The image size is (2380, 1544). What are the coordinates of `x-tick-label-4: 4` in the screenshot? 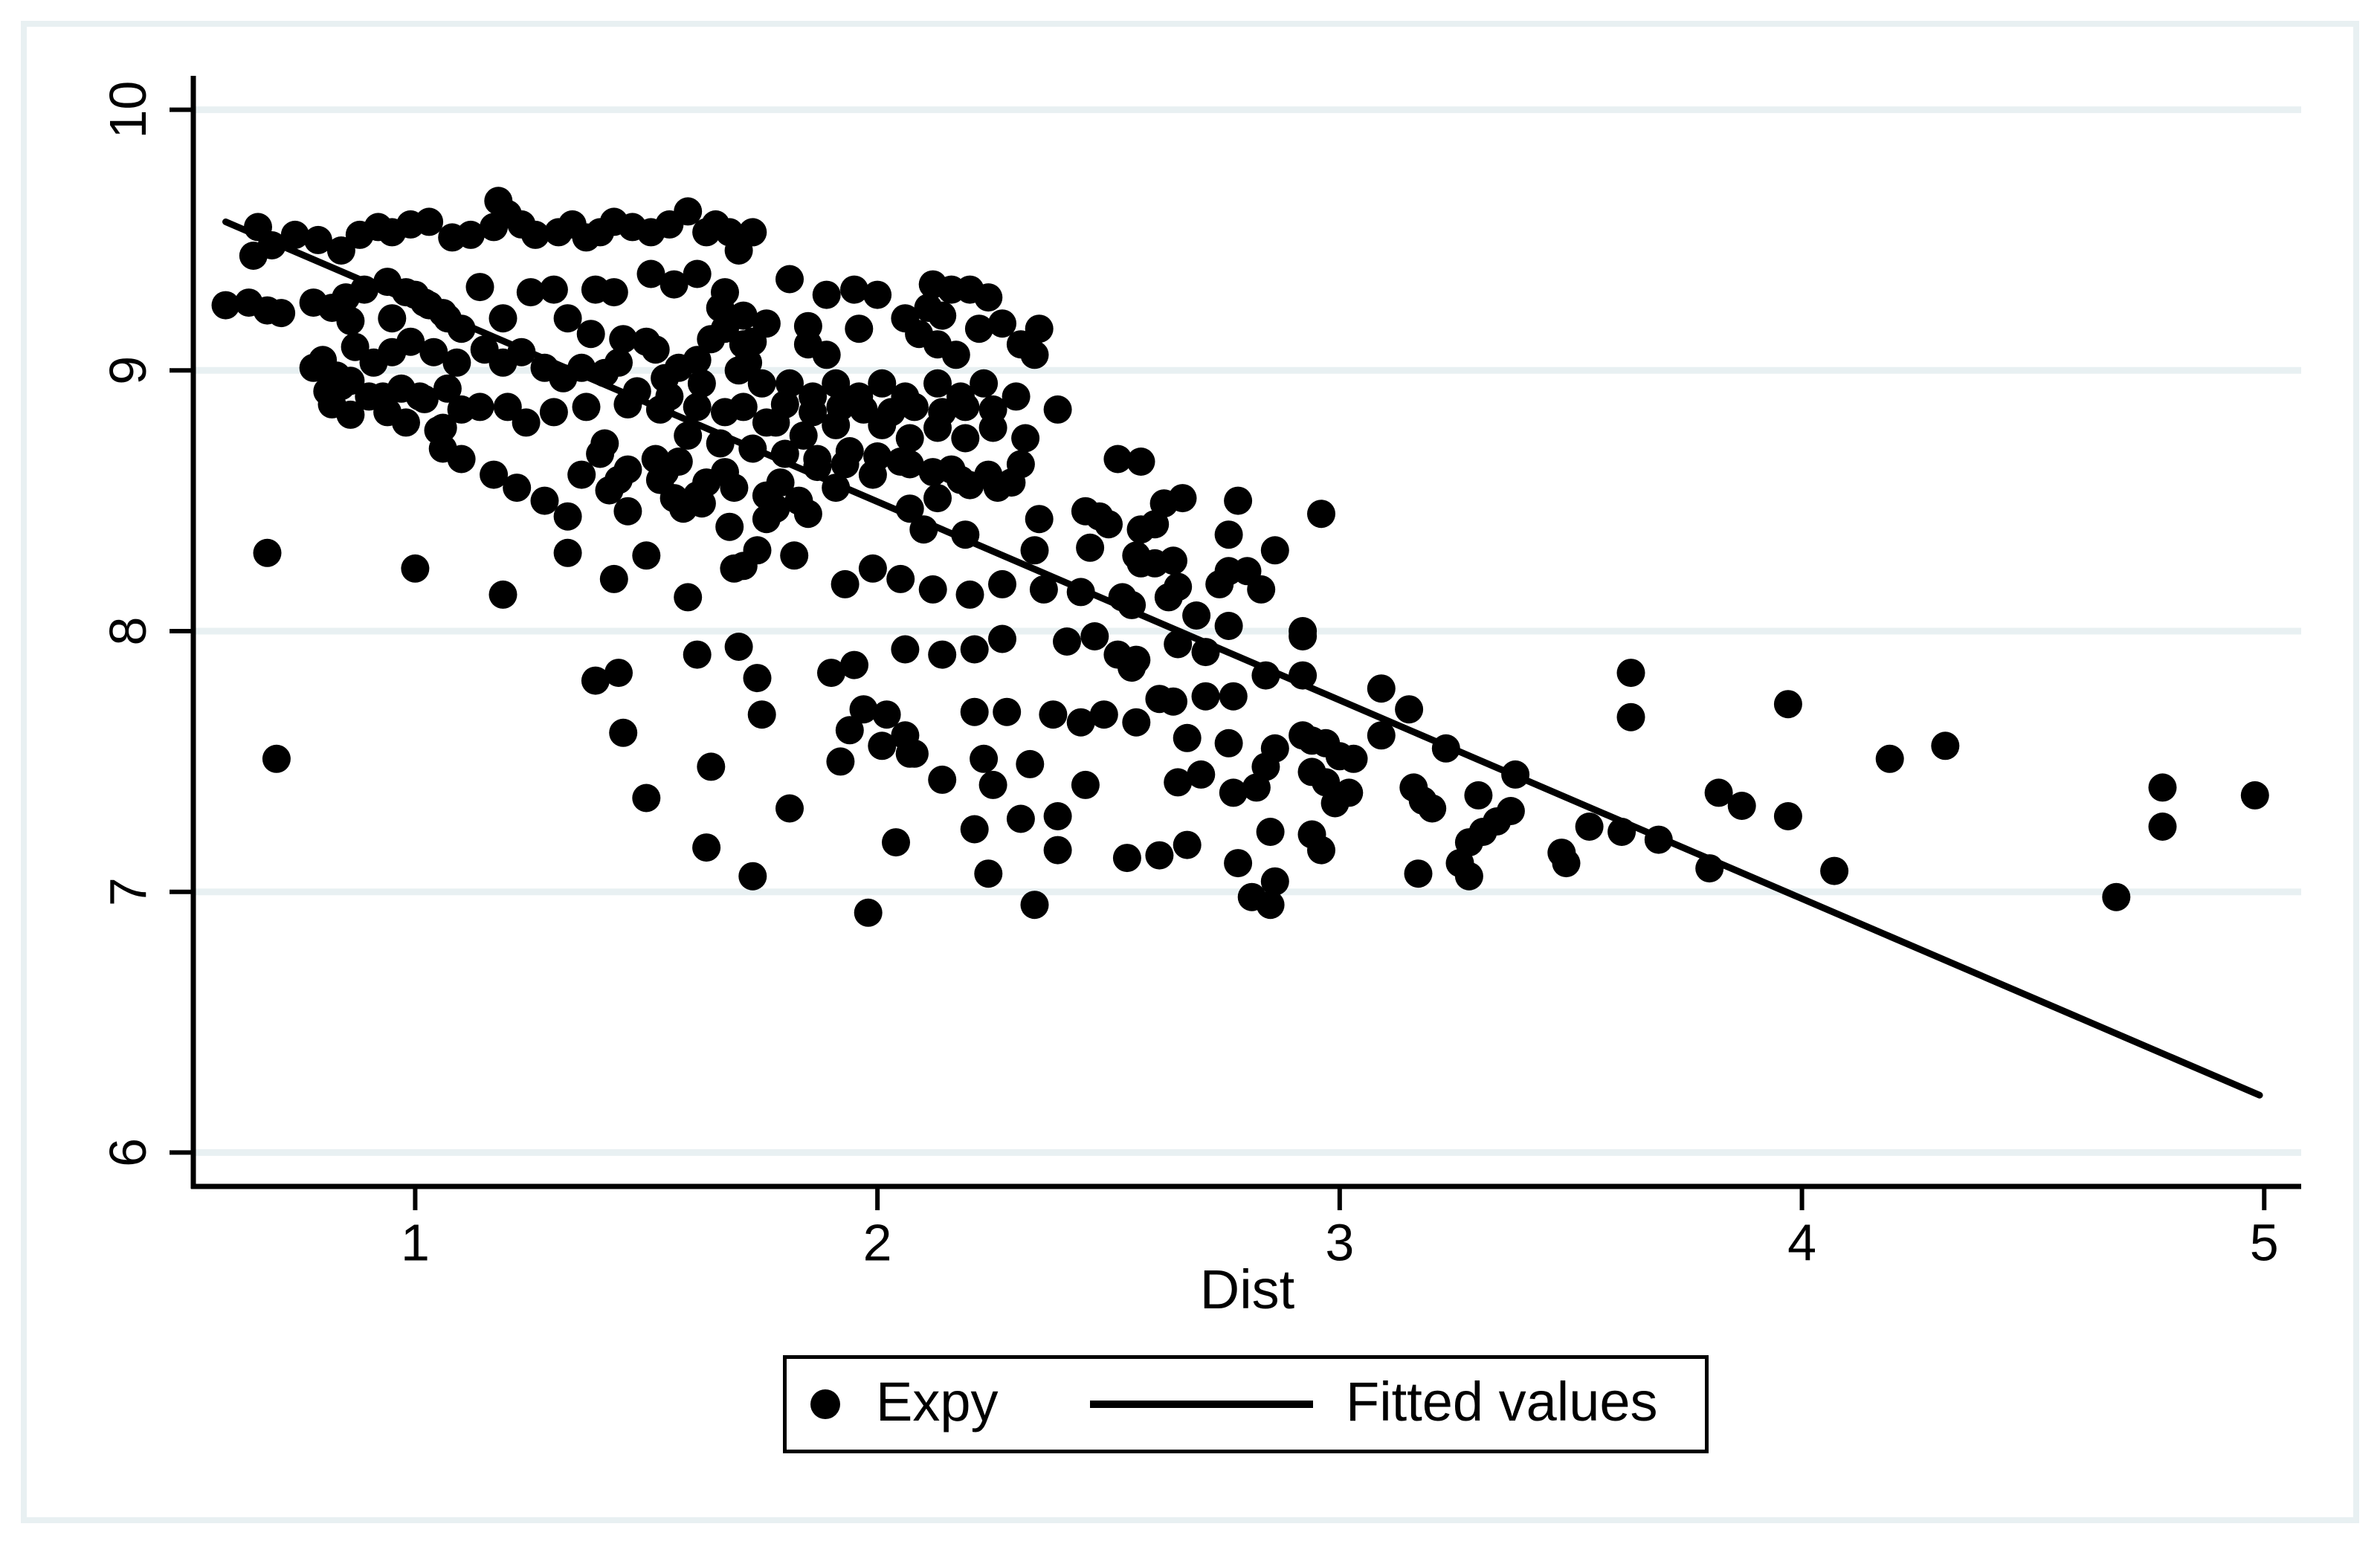 It's located at (1801, 1242).